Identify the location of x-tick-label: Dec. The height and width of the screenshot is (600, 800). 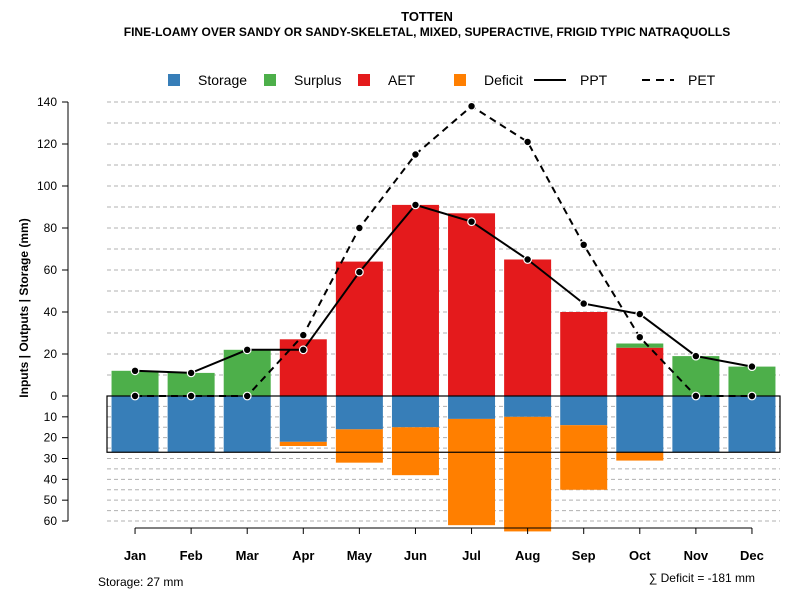
(752, 555).